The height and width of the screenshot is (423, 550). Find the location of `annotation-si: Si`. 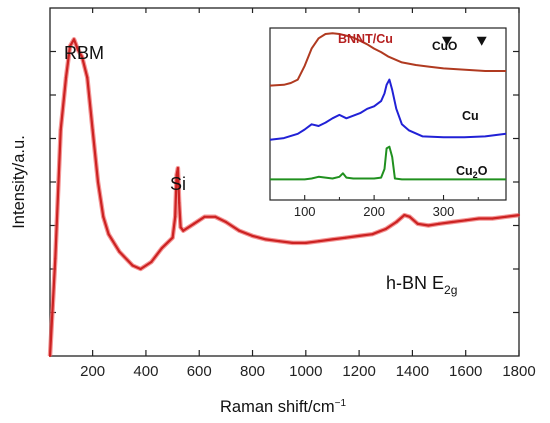

annotation-si: Si is located at coordinates (178, 184).